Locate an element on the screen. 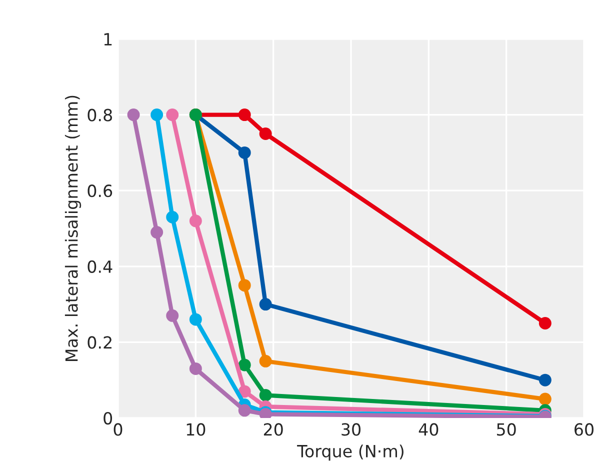  x-tick-label: 0 is located at coordinates (118, 429).